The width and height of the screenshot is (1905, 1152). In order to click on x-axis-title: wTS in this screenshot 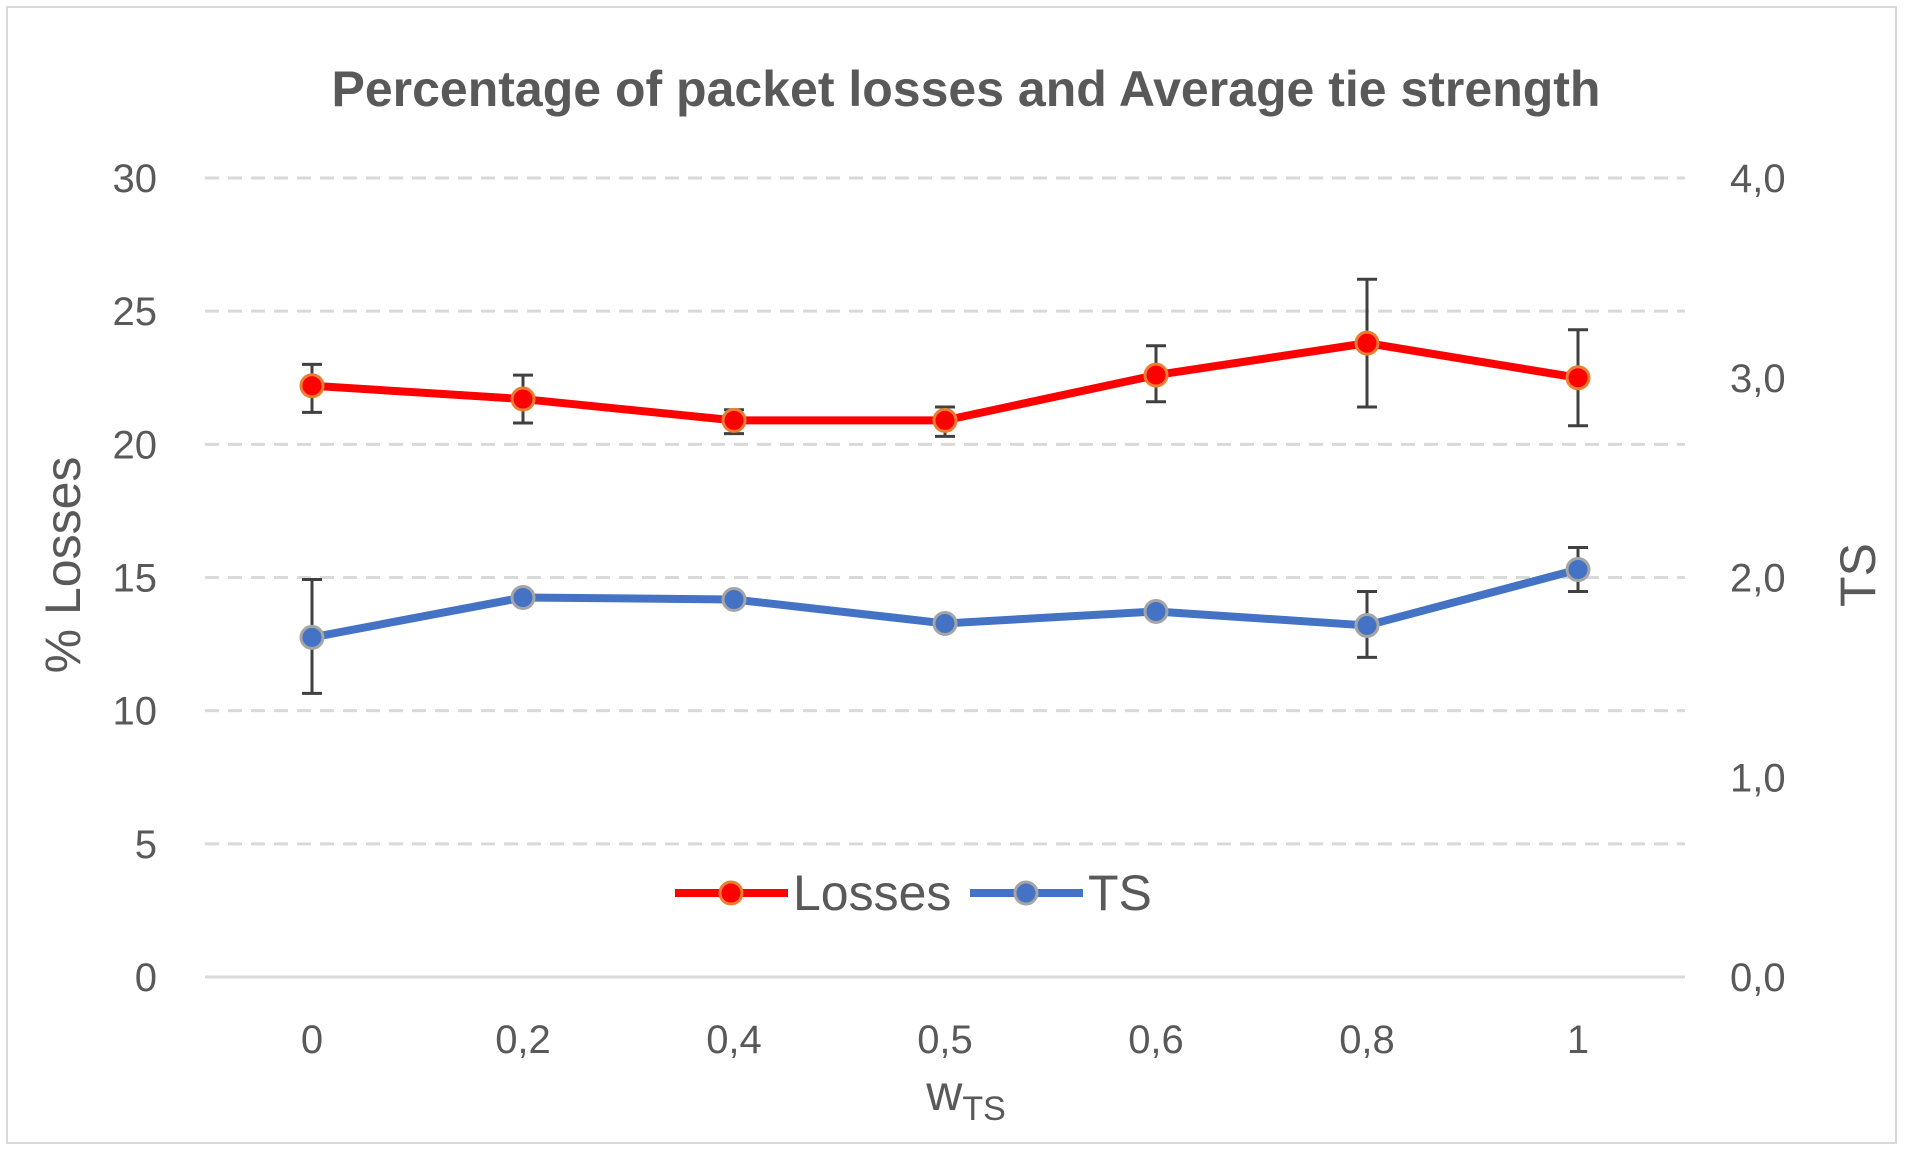, I will do `click(965, 1096)`.